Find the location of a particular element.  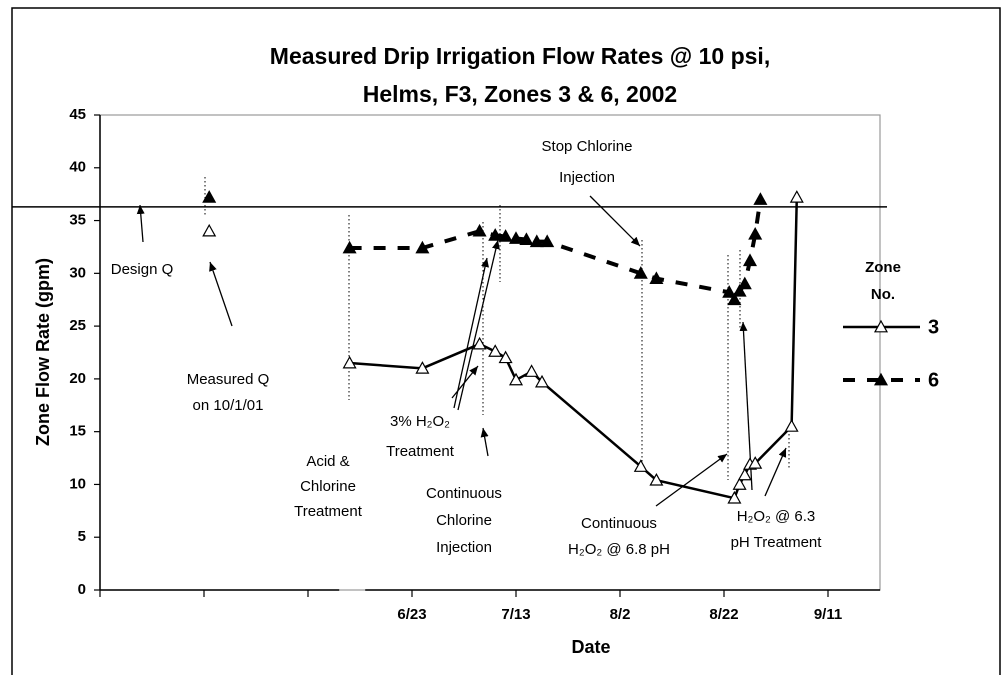

legend-label: 6 is located at coordinates (933, 380).